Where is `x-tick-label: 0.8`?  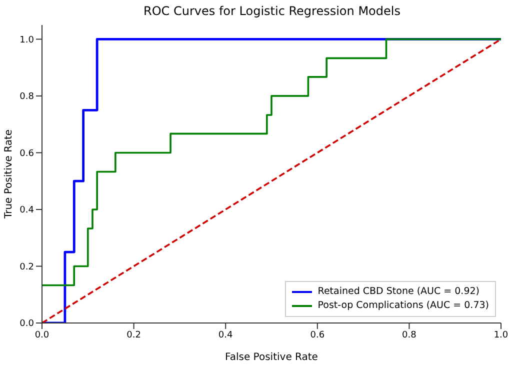 x-tick-label: 0.8 is located at coordinates (409, 335).